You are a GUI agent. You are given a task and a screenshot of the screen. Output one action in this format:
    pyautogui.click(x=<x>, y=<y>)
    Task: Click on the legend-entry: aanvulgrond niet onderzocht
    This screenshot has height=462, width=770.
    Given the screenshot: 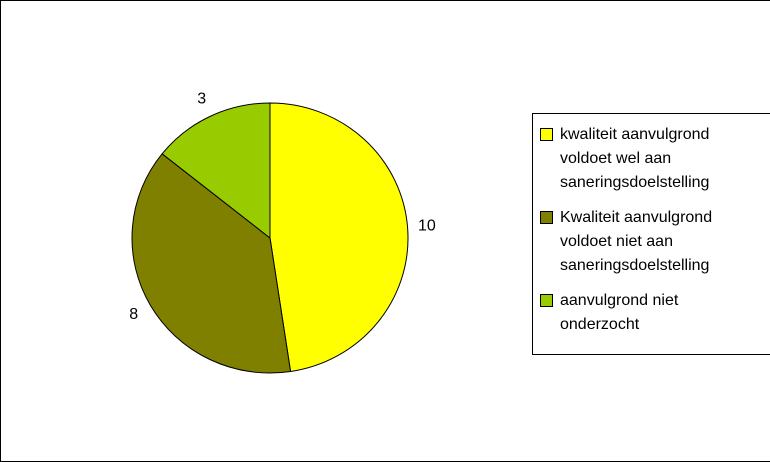 What is the action you would take?
    pyautogui.click(x=655, y=313)
    